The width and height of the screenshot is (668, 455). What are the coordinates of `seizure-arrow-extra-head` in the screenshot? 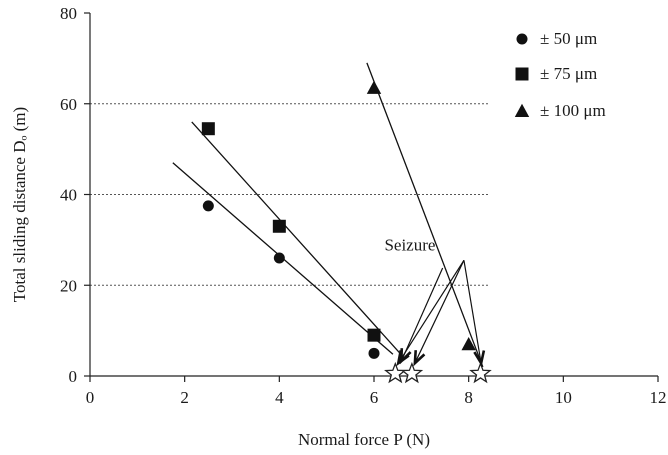 It's located at (405, 356).